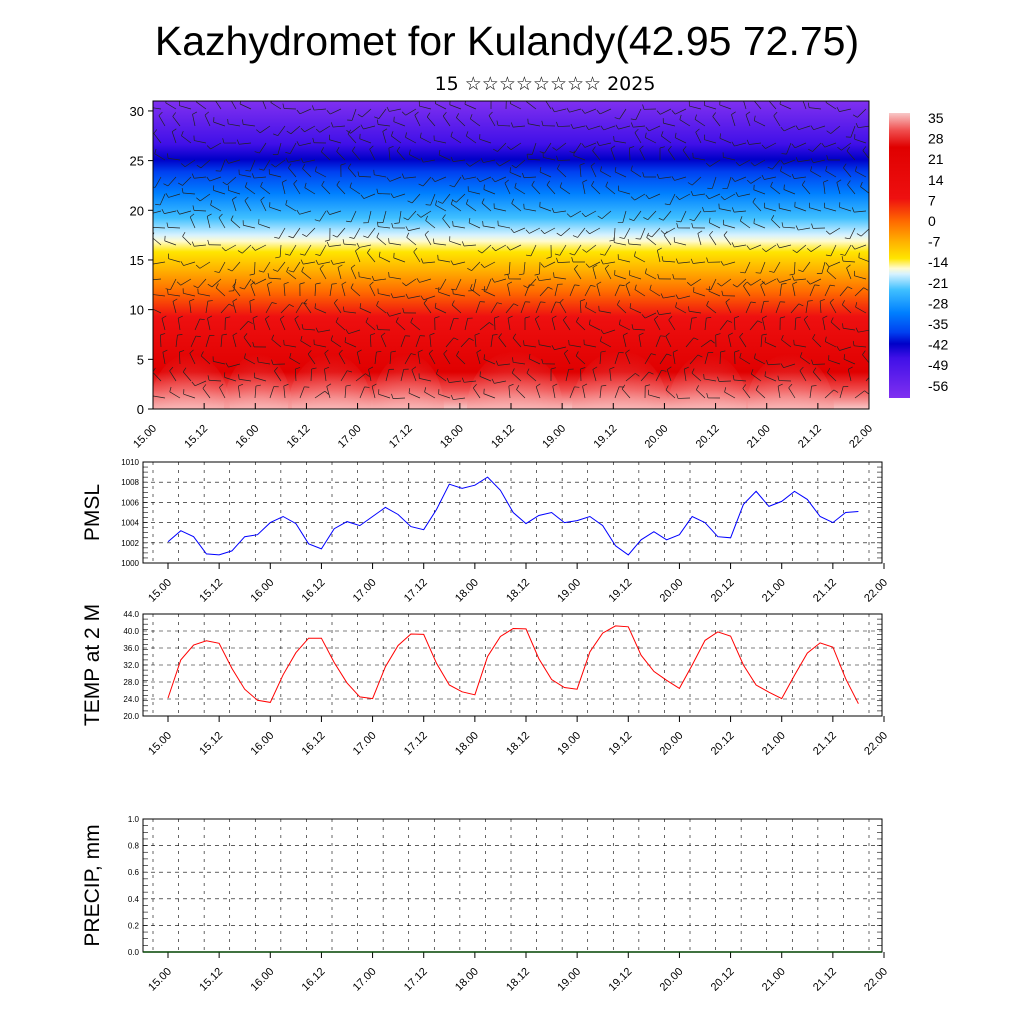 The image size is (1024, 1024). I want to click on x-tick-label: 19.12, so click(620, 591).